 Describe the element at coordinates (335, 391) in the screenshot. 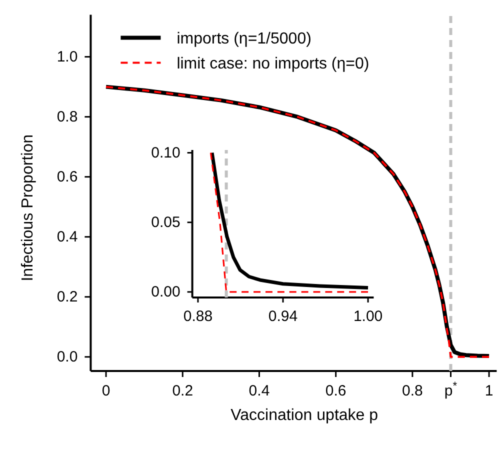

I see `x-tick-label: 0.6` at that location.